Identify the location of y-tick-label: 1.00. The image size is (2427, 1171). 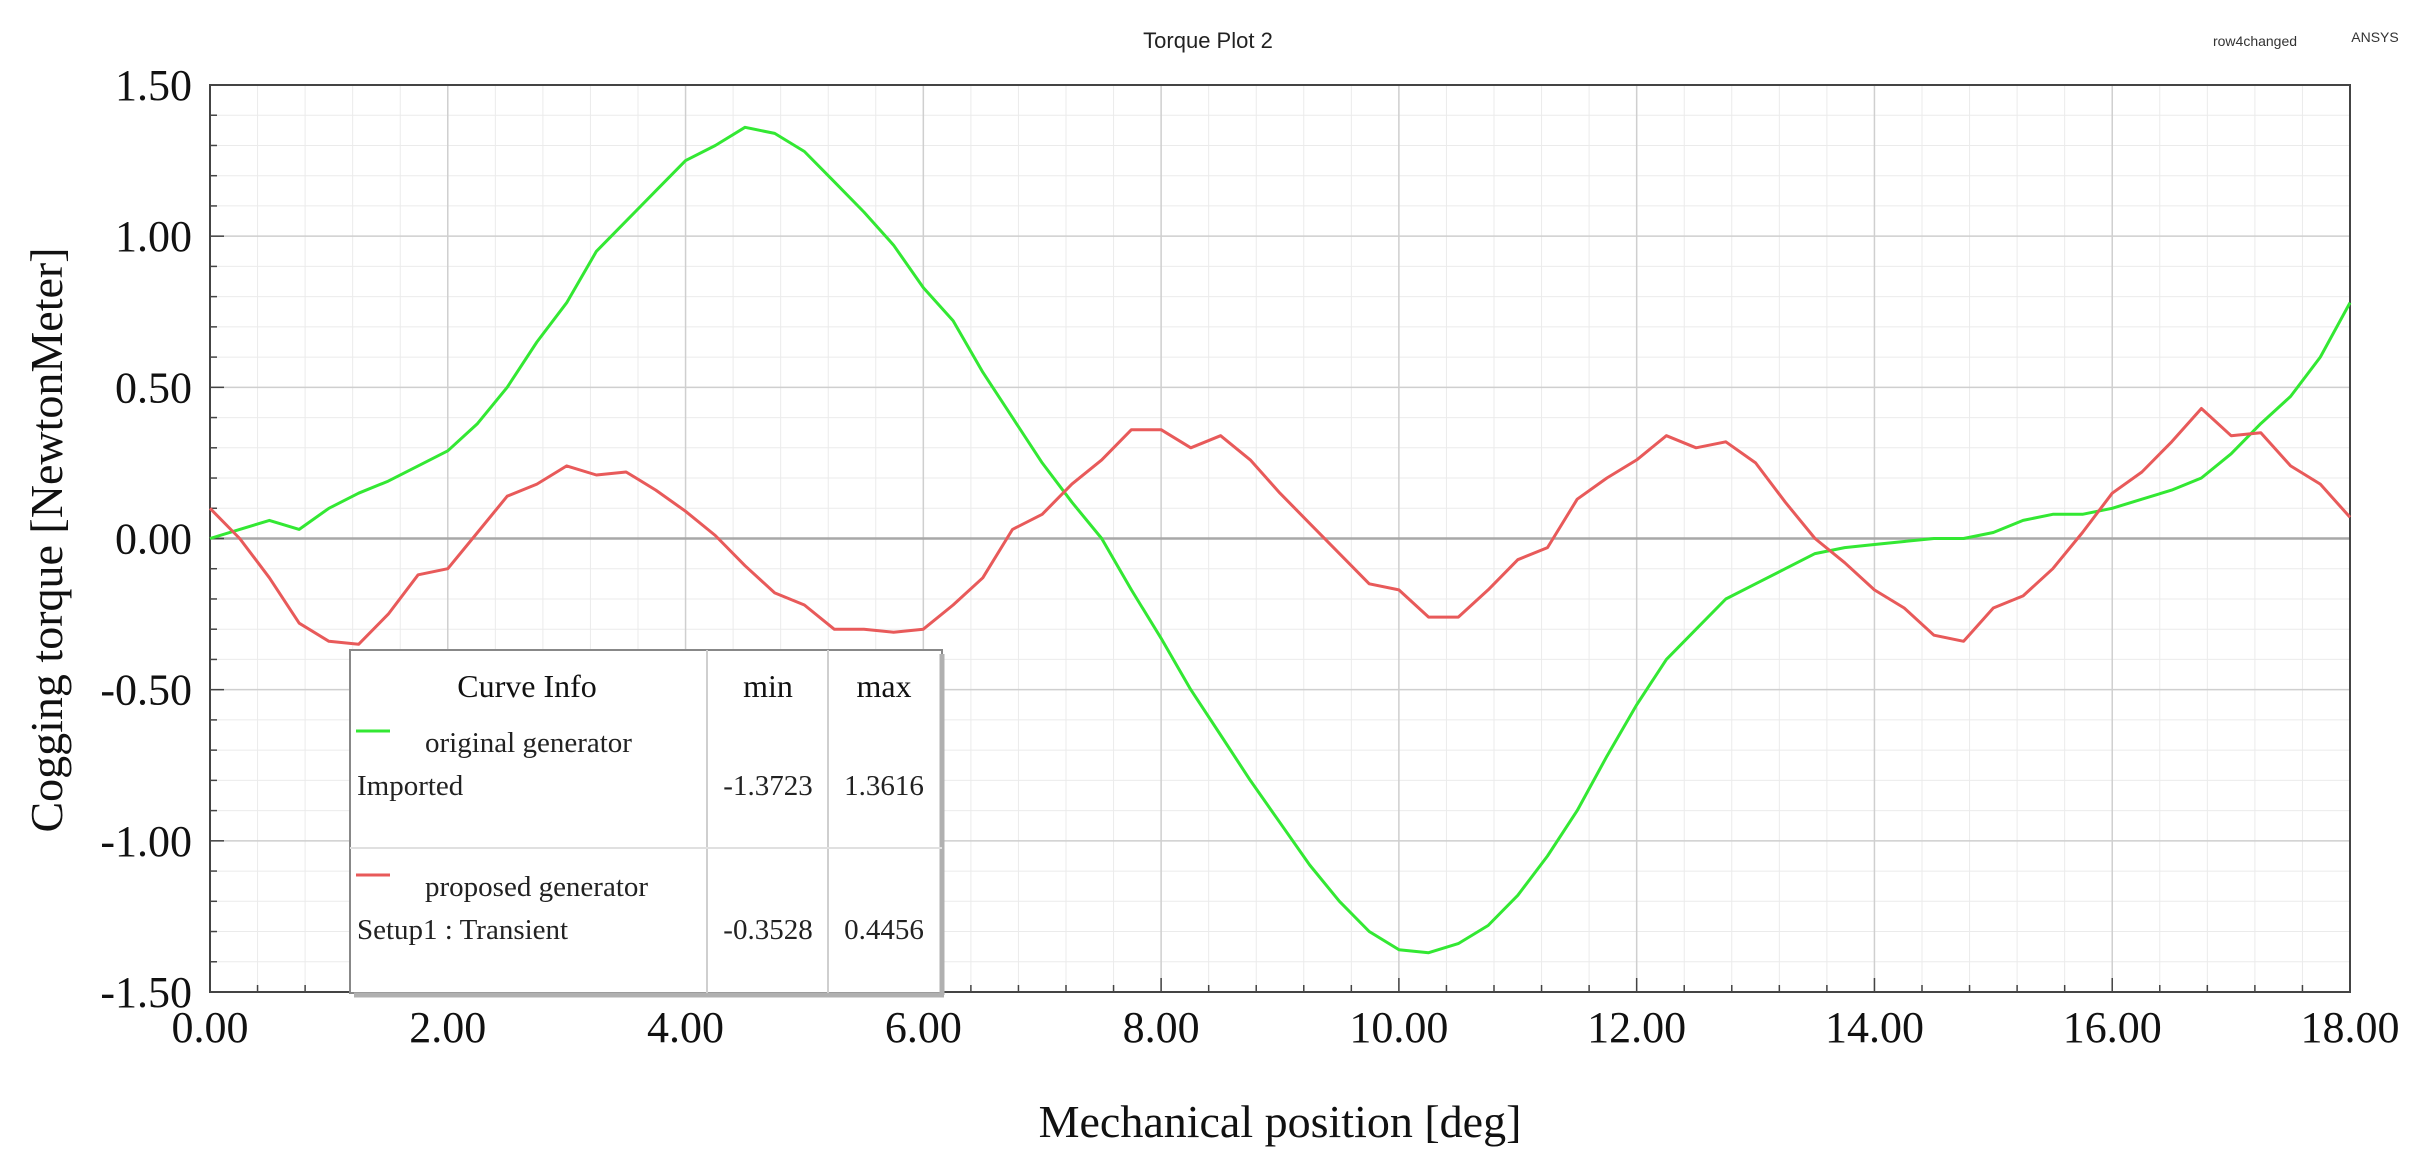
(153, 236).